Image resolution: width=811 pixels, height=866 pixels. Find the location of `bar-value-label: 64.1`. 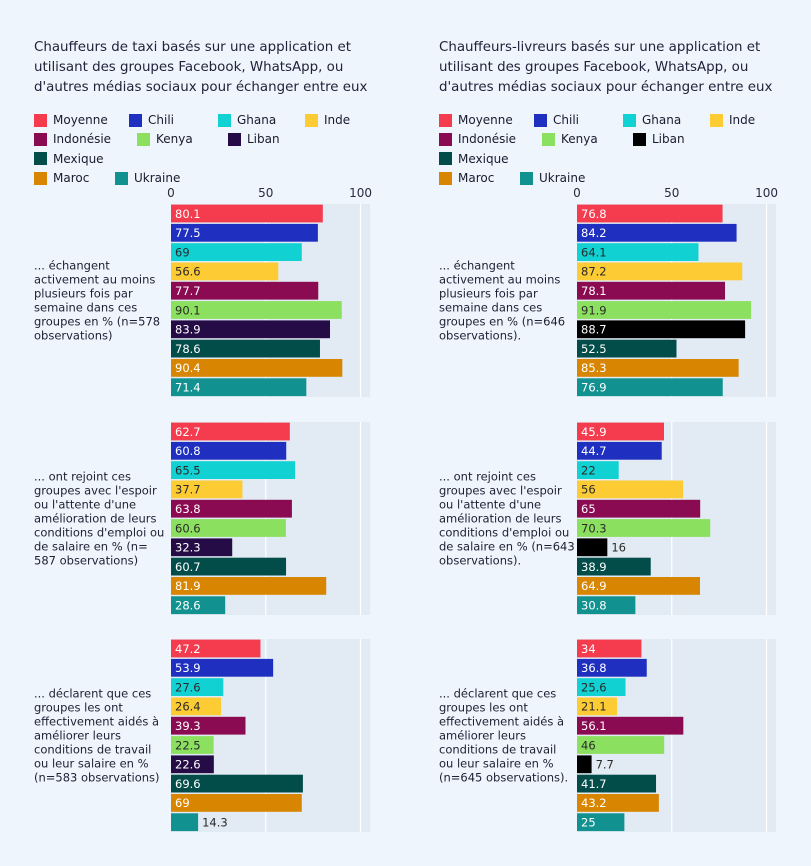

bar-value-label: 64.1 is located at coordinates (594, 252).